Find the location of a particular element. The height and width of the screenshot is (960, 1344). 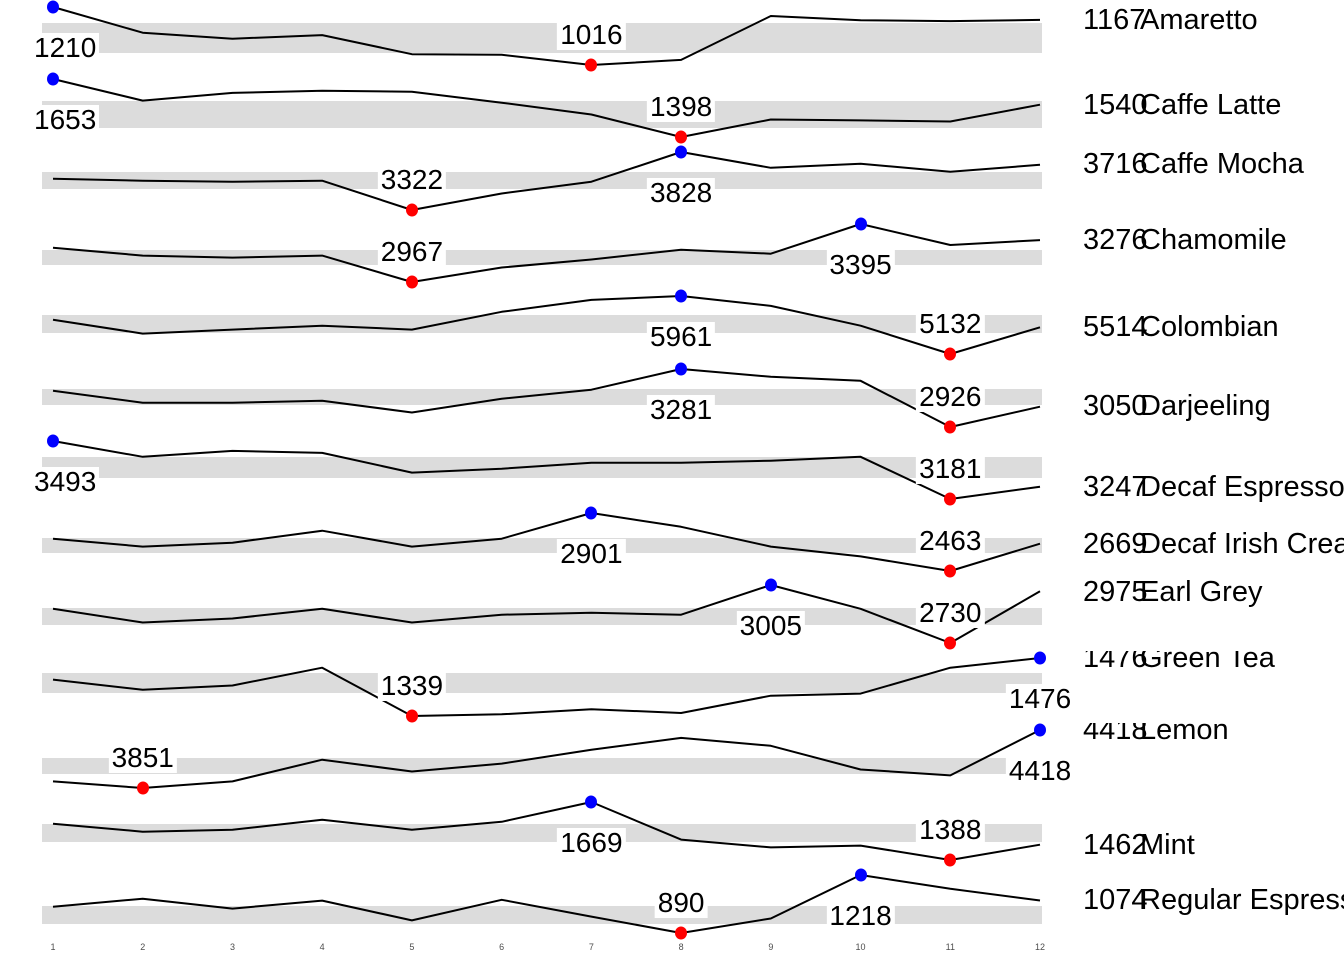

sparkline-row: 1653 1398 1540 Caffe Latte is located at coordinates (672, 108).